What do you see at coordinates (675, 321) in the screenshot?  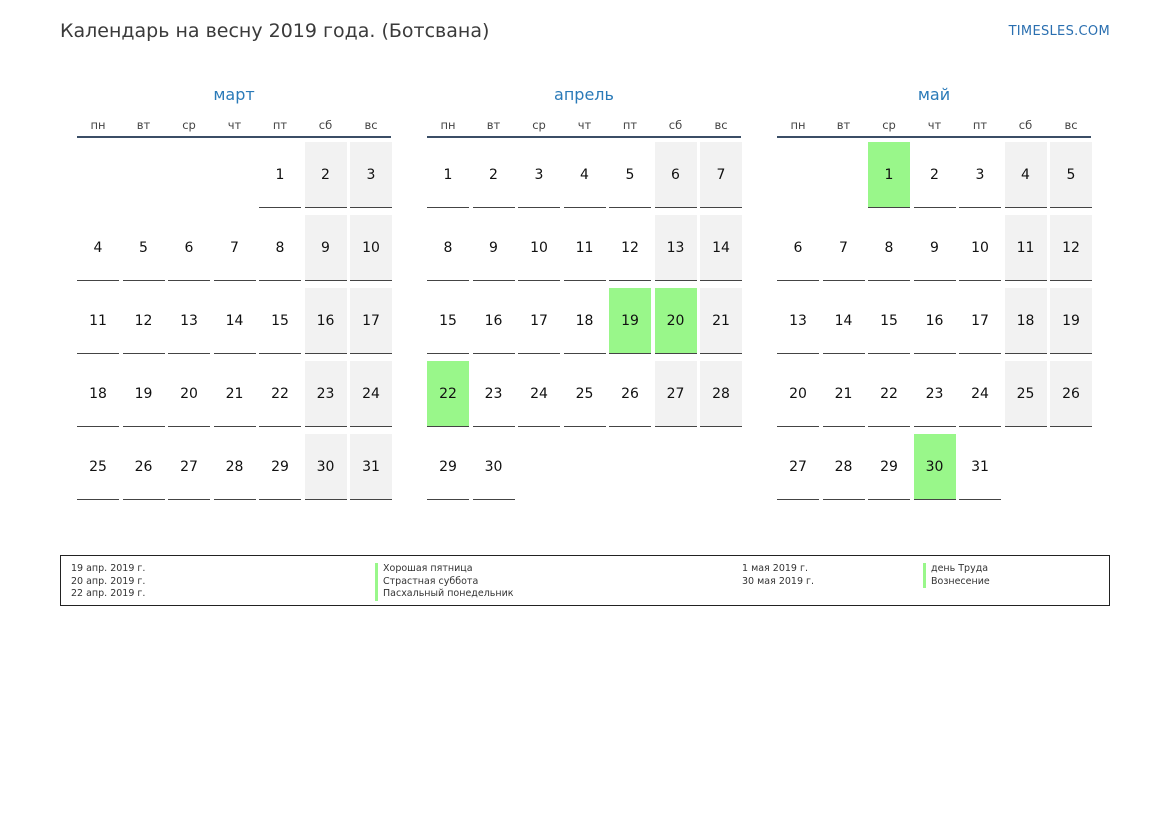 I see `holiday-day-cell: 20` at bounding box center [675, 321].